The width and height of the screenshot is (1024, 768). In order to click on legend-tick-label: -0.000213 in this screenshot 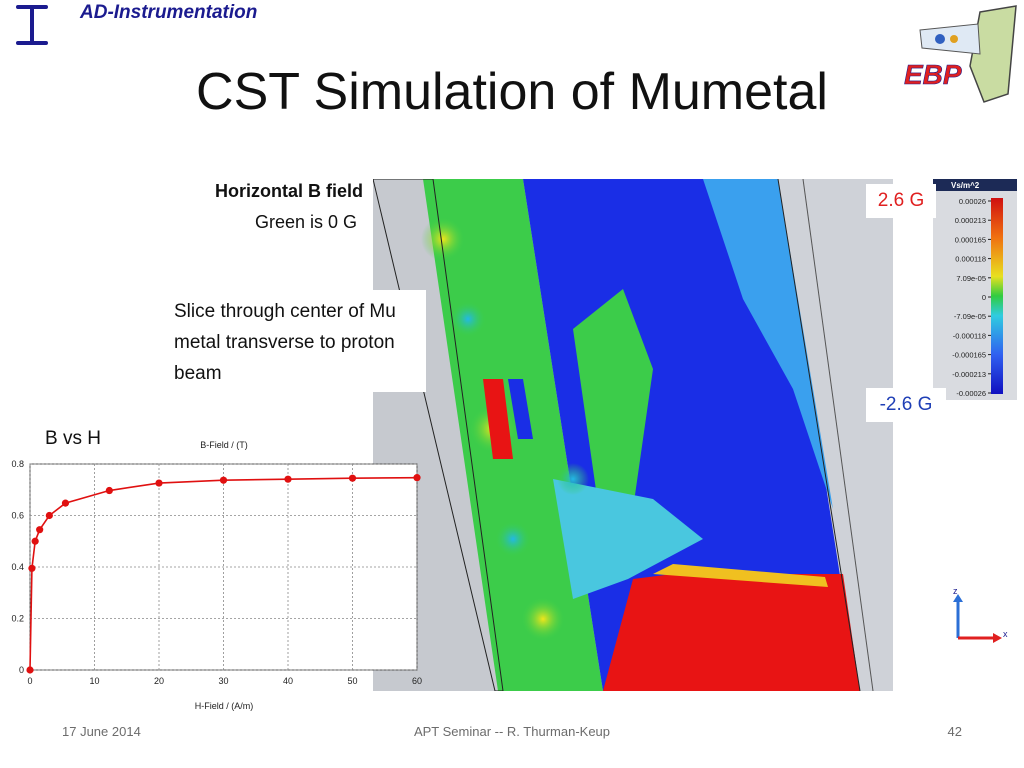, I will do `click(969, 374)`.